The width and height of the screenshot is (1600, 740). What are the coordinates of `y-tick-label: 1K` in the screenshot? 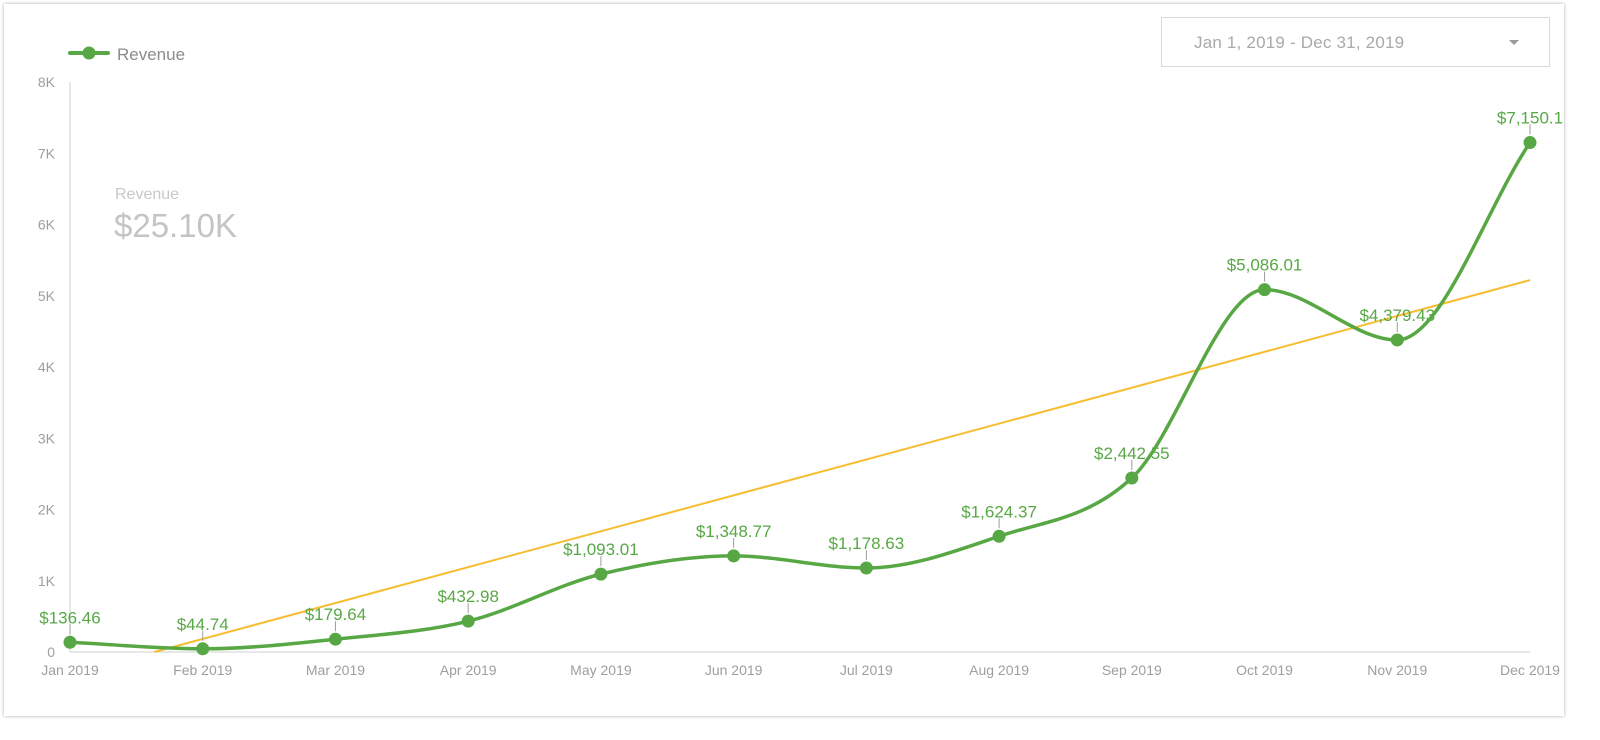 It's located at (47, 581).